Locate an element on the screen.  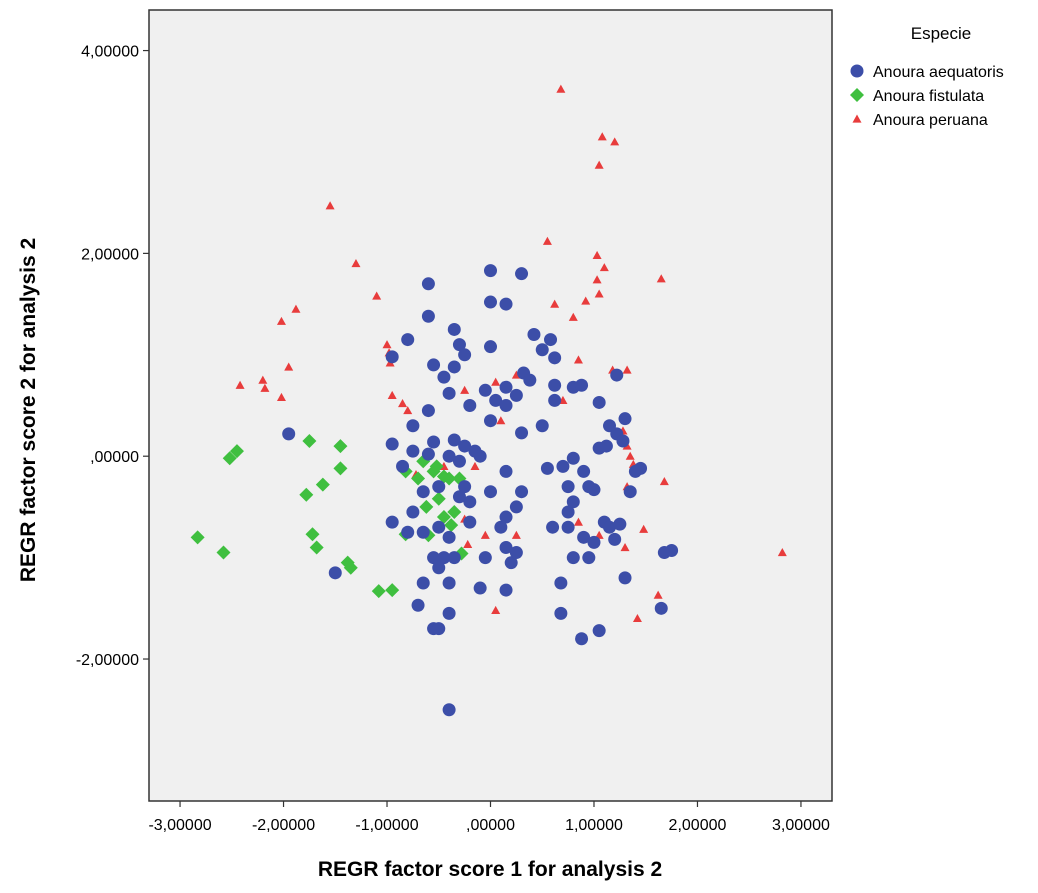
legend-item: Anoura peruana is located at coordinates (920, 120).